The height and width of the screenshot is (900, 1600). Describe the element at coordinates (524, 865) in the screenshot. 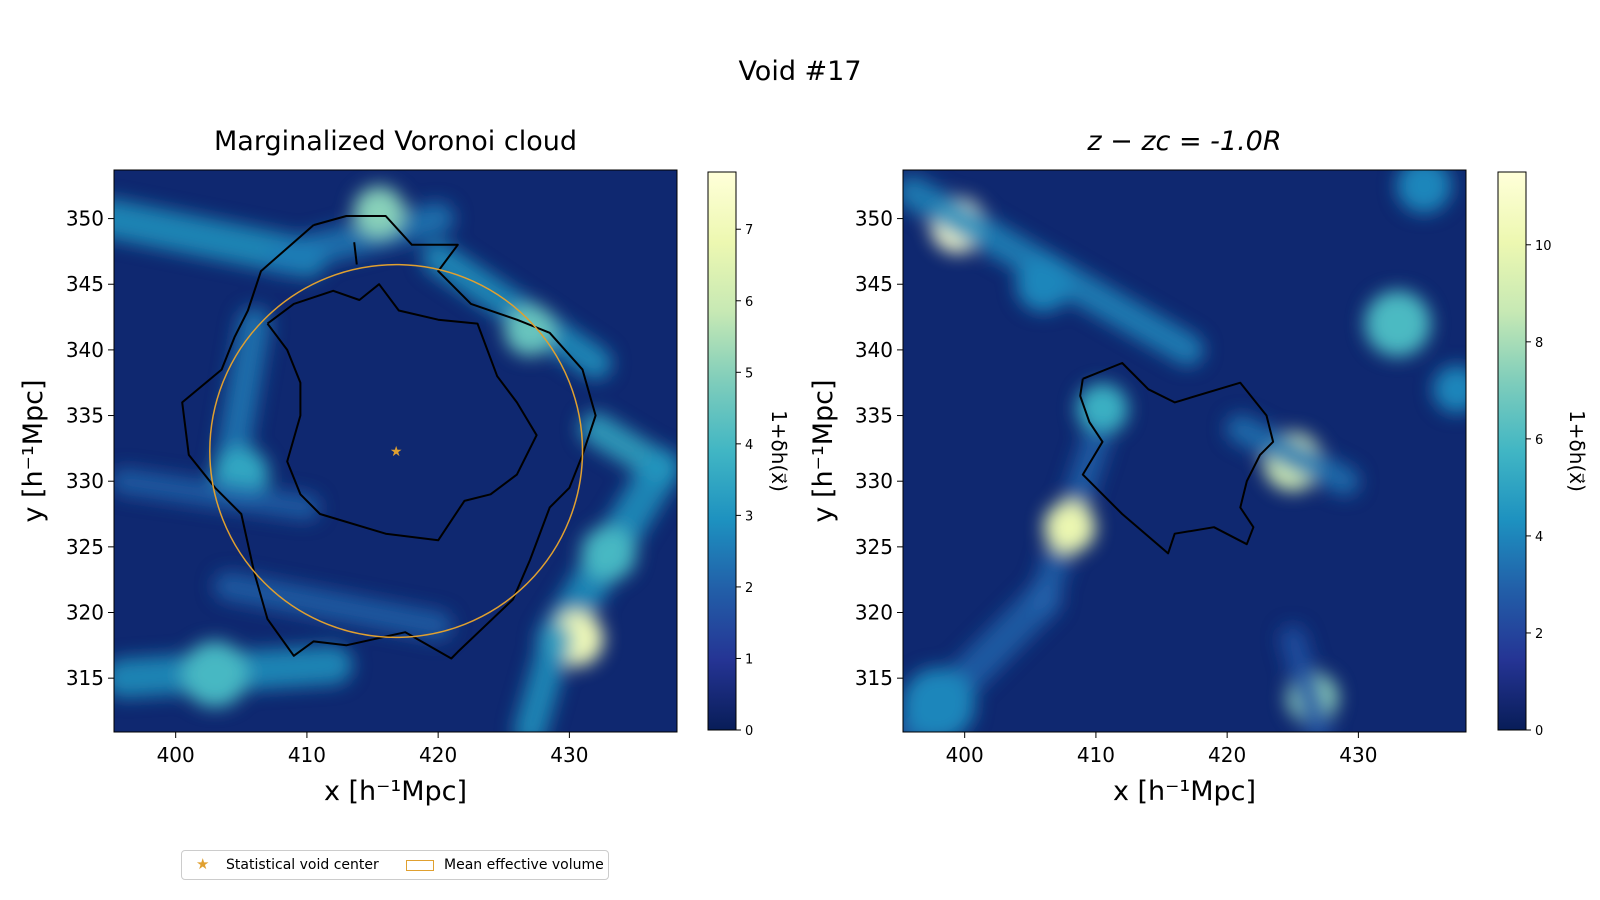

I see `legend-effective-volume-label: Mean effective volume` at that location.